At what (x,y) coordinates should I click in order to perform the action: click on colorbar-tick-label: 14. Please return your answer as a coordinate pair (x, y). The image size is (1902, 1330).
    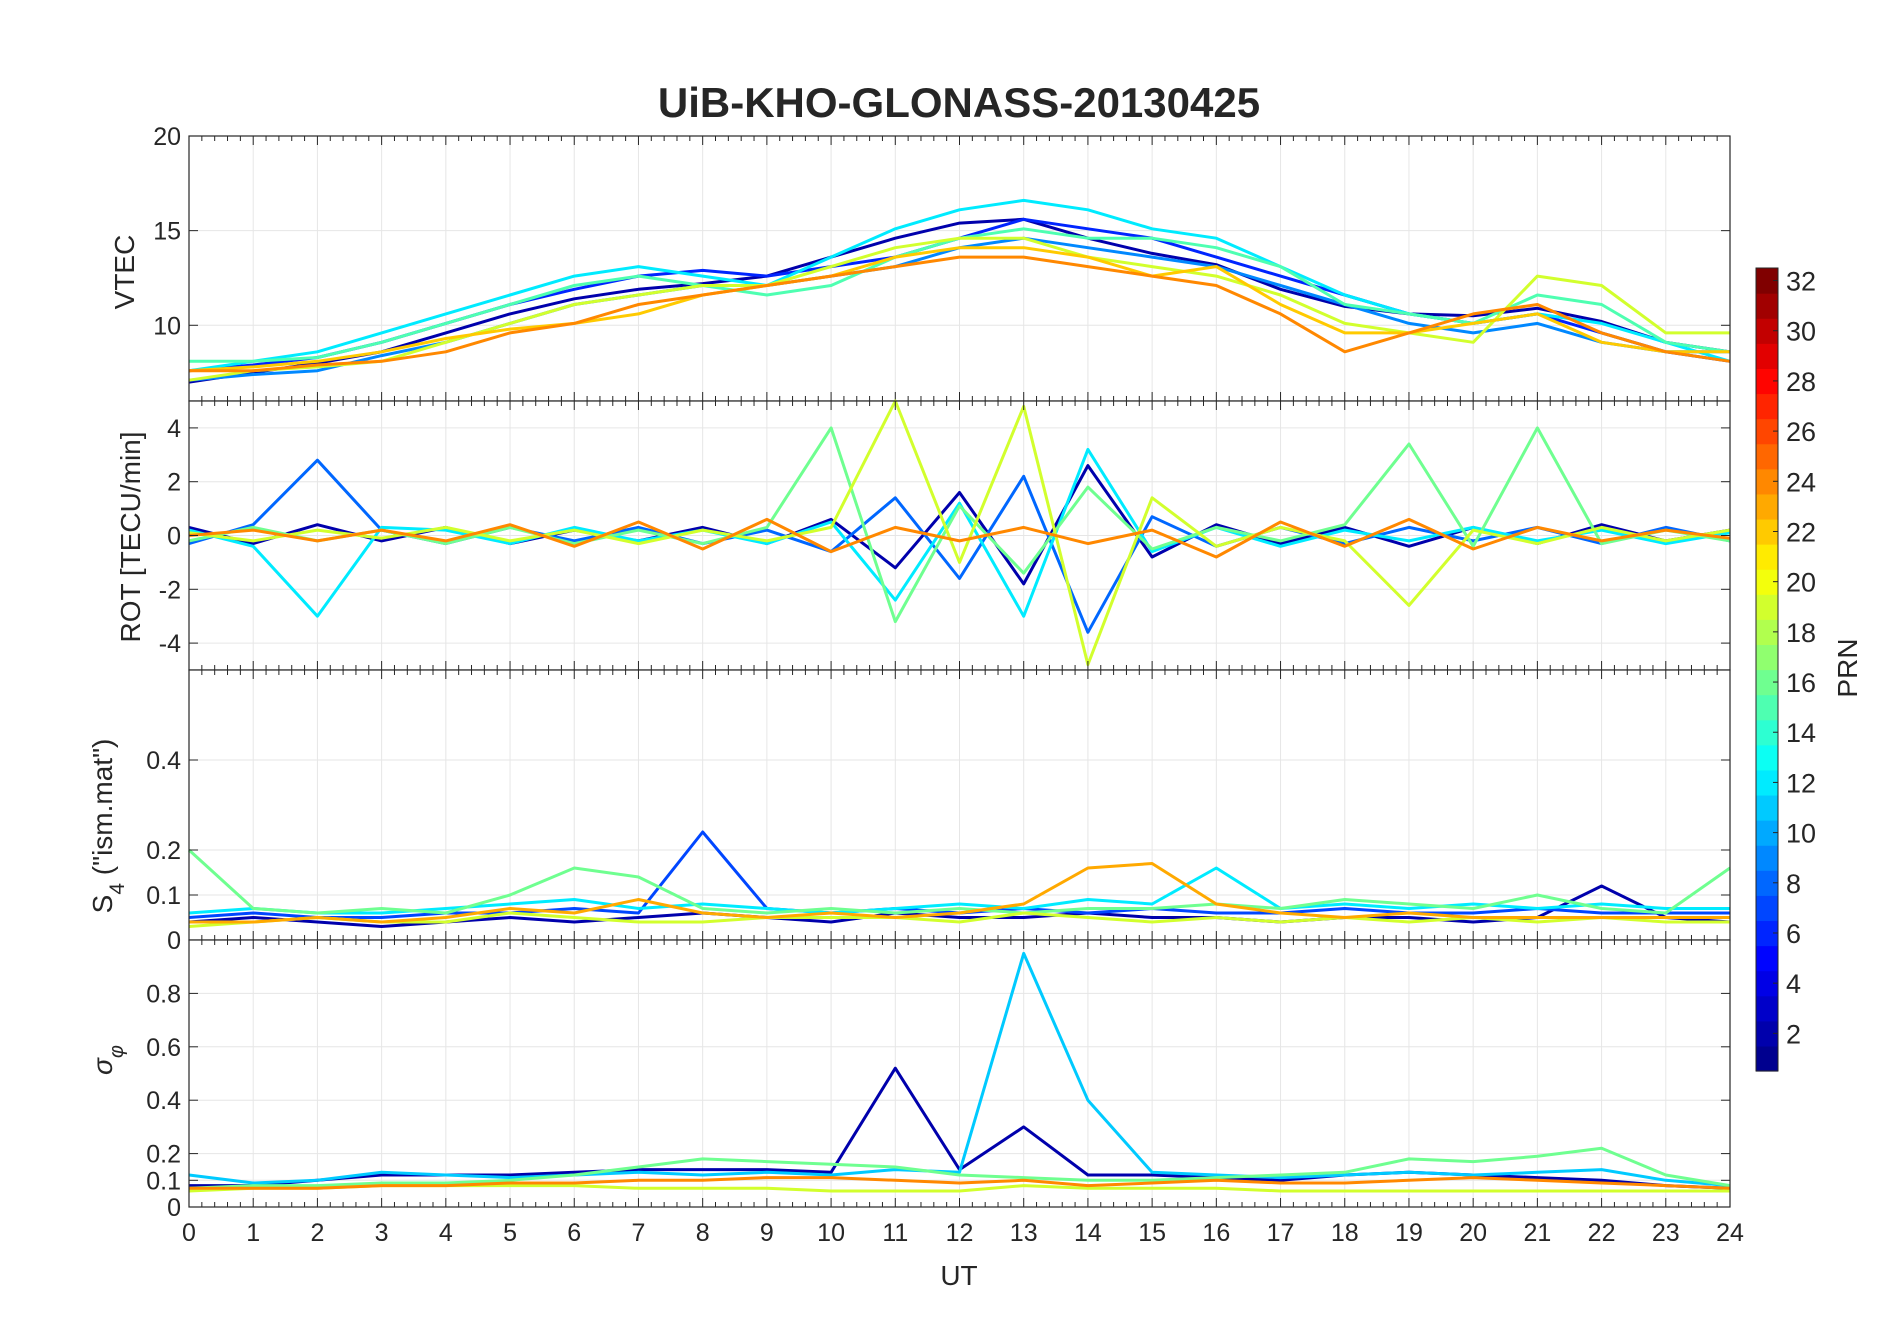
    Looking at the image, I should click on (1801, 733).